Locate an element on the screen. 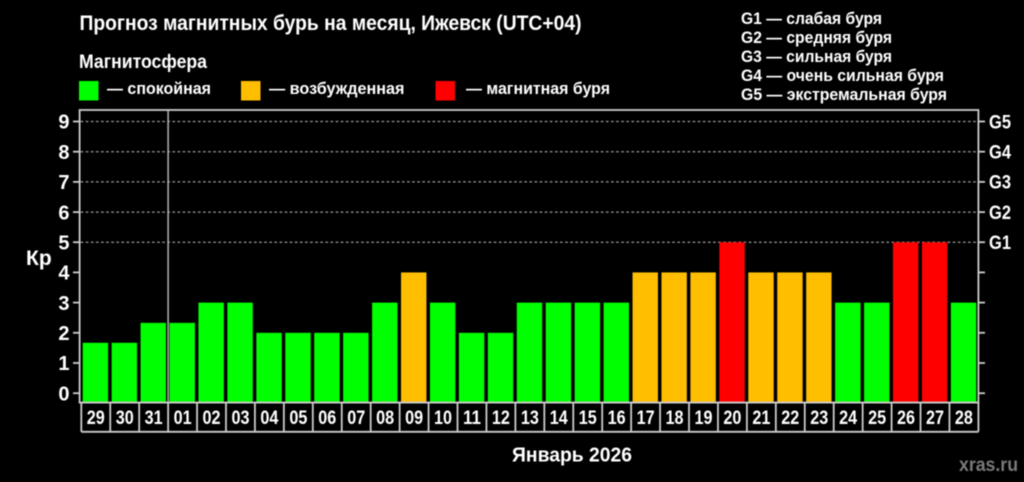  svg-text: 04 is located at coordinates (269, 418).